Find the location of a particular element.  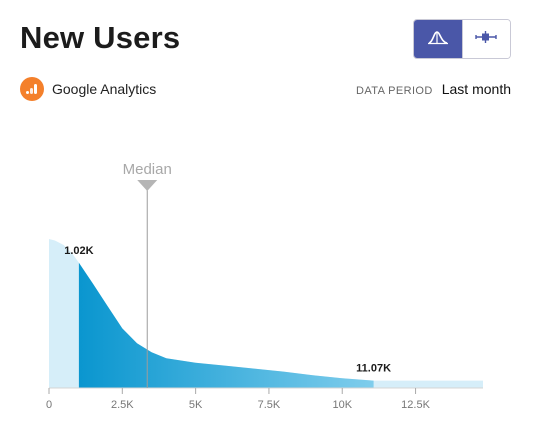

data-period-value: Last month is located at coordinates (476, 89).